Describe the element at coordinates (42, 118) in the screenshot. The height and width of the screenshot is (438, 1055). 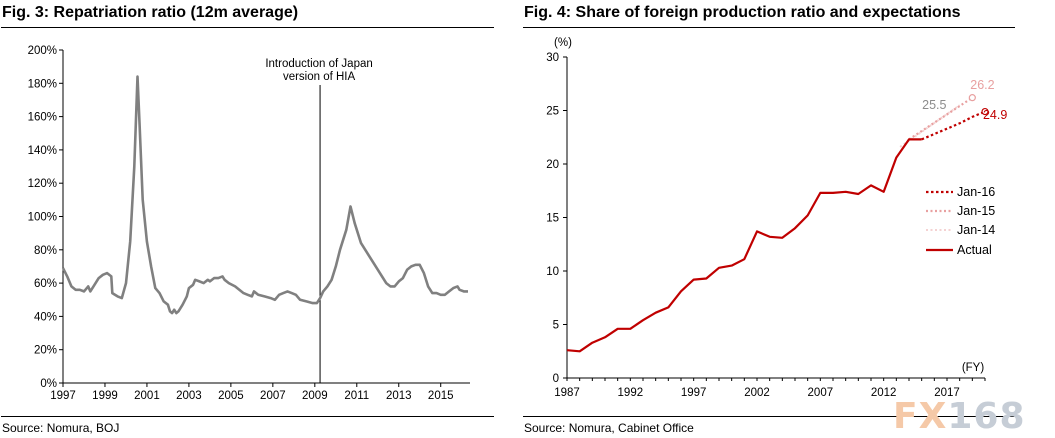
I see `left-y-tick-label: 160%` at that location.